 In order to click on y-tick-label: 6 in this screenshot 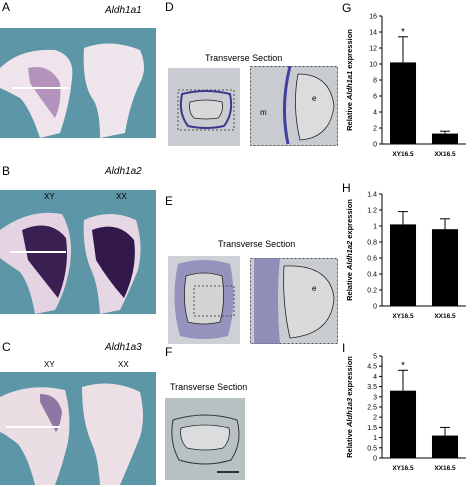, I will do `click(375, 97)`.